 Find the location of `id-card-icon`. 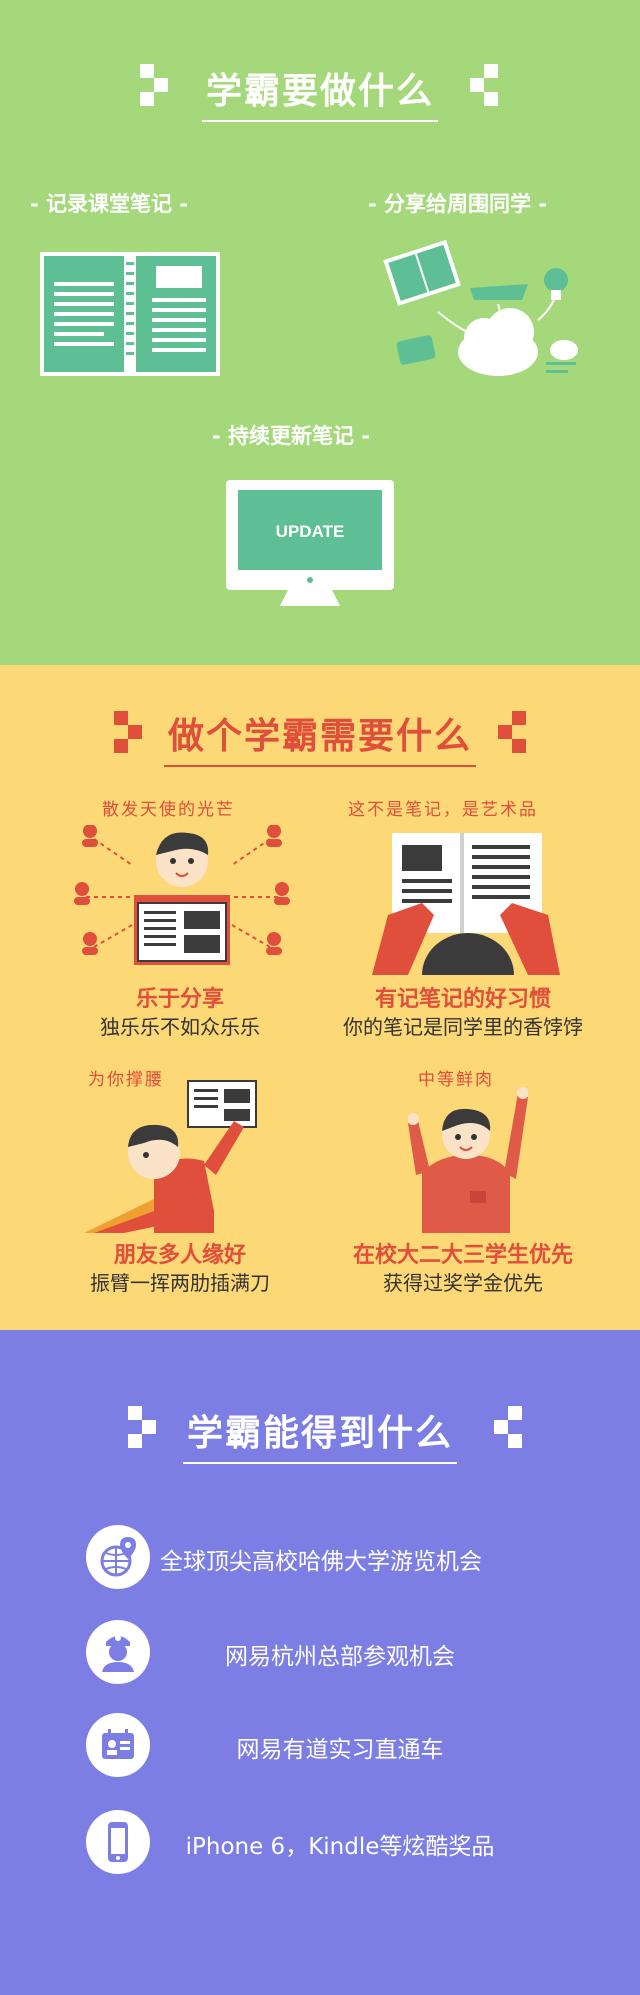

id-card-icon is located at coordinates (118, 1745).